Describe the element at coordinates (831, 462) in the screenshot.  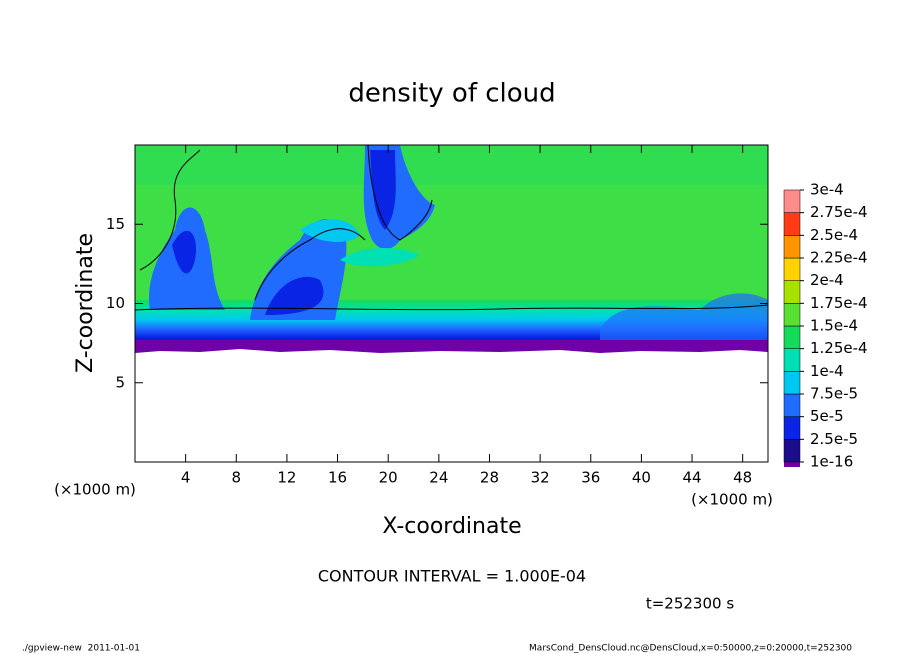
I see `colorbar-label: 1e-16` at that location.